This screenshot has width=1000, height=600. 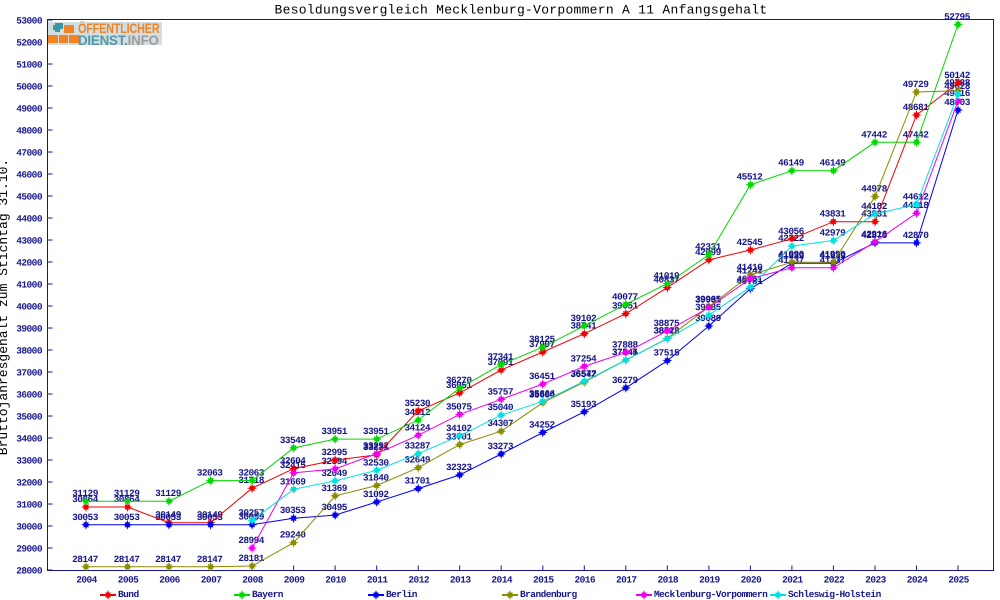 What do you see at coordinates (251, 512) in the screenshot?
I see `svg-text: 30257` at bounding box center [251, 512].